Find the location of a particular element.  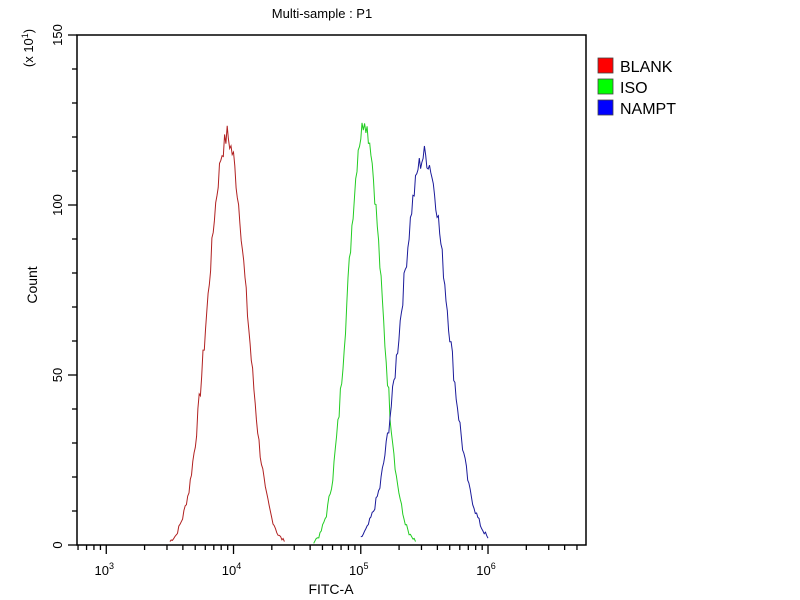

x-tick-label: 10⁵ is located at coordinates (358, 569).